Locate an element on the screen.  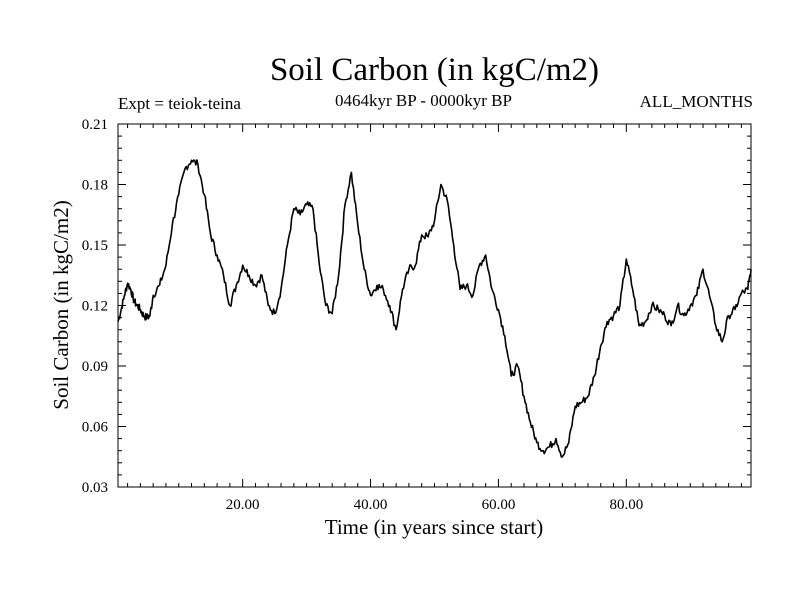
months-label: ALL_MONTHS is located at coordinates (696, 101).